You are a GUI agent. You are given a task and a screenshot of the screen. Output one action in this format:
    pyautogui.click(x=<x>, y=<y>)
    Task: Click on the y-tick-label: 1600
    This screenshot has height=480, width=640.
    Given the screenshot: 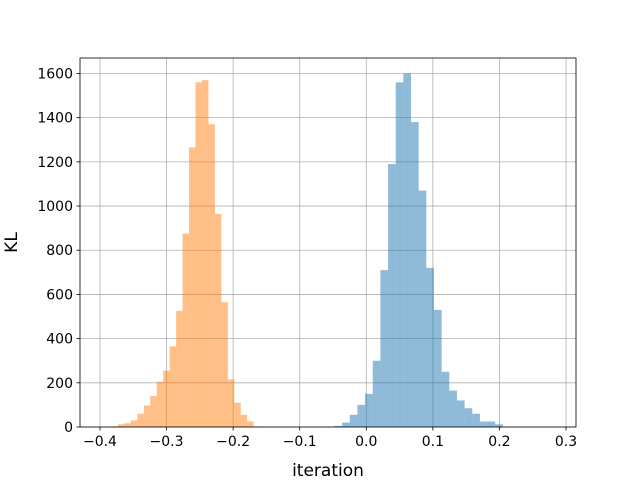 What is the action you would take?
    pyautogui.click(x=55, y=74)
    